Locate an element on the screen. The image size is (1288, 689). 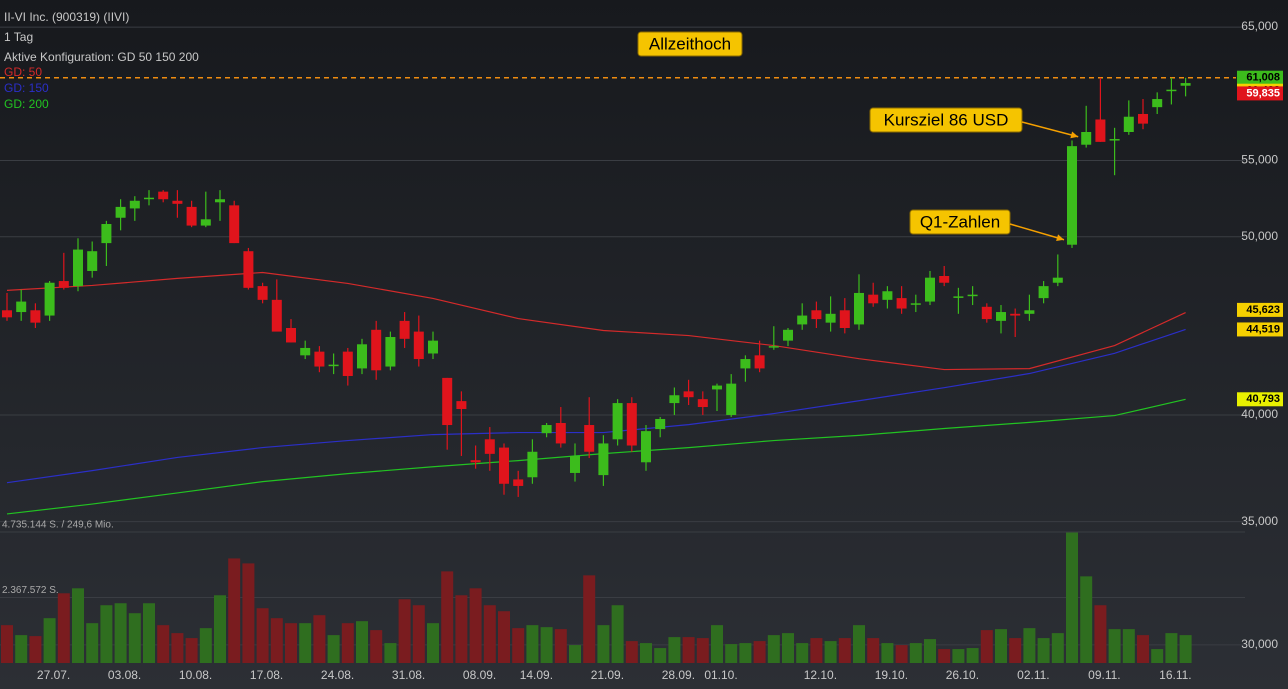
annotation: Kursziel 86 USD is located at coordinates (946, 119).